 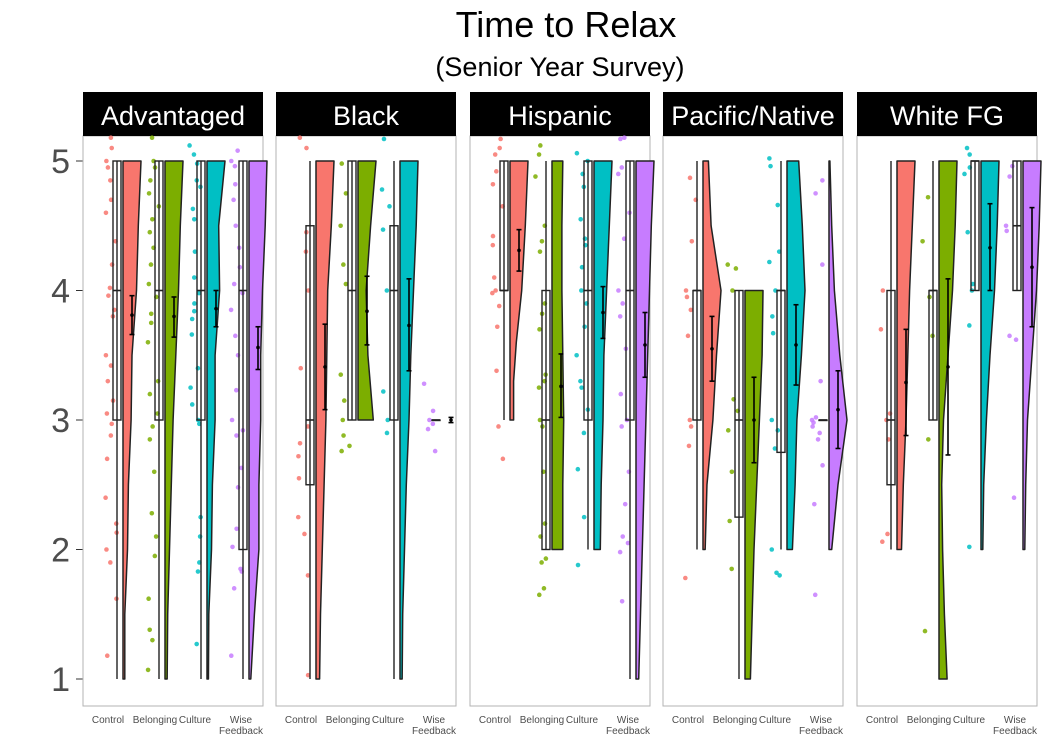 I want to click on facet-strip, so click(x=173, y=114).